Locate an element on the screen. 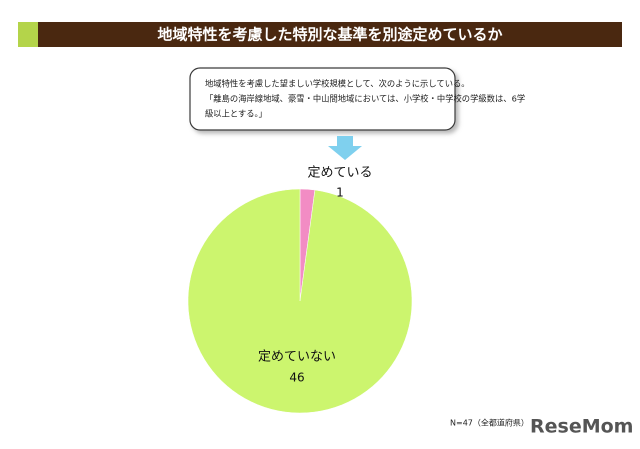 This screenshot has width=640, height=449. title-accent is located at coordinates (28, 34).